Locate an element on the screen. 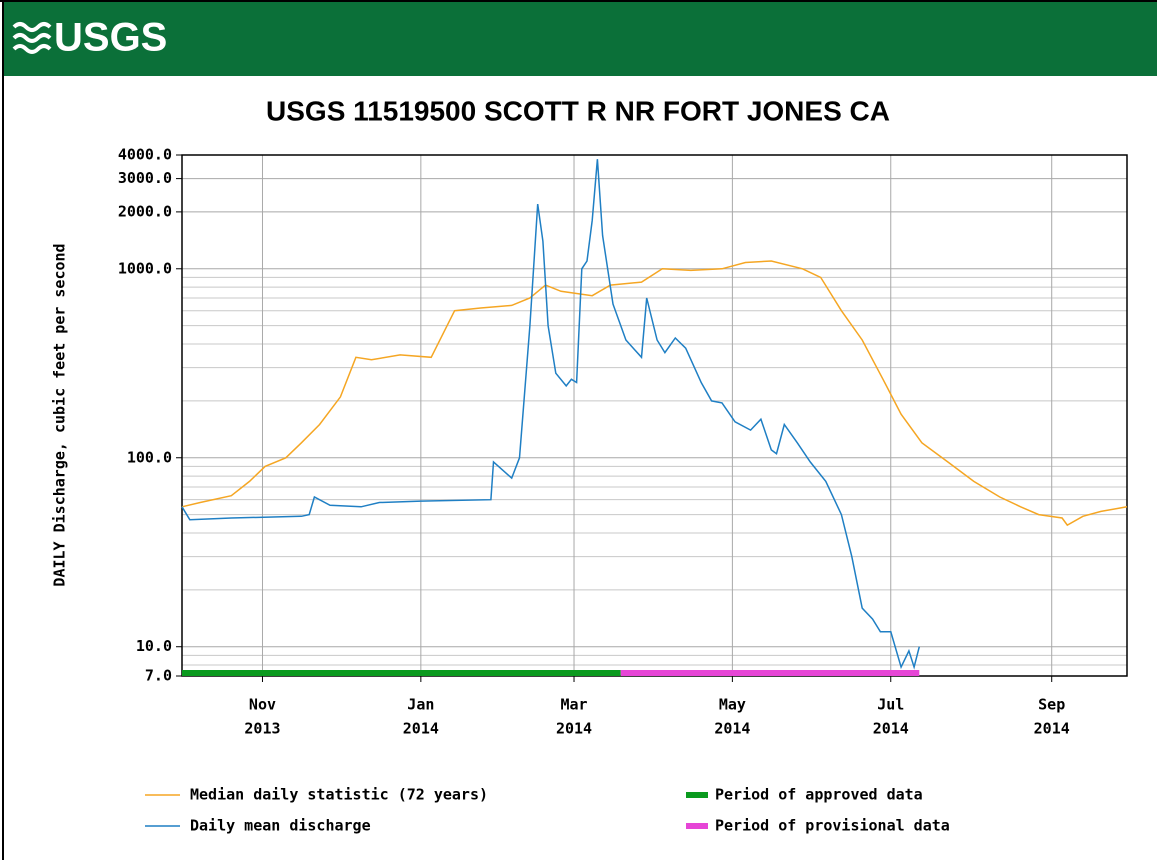  y-tick-label: 2000.0 is located at coordinates (145, 211).